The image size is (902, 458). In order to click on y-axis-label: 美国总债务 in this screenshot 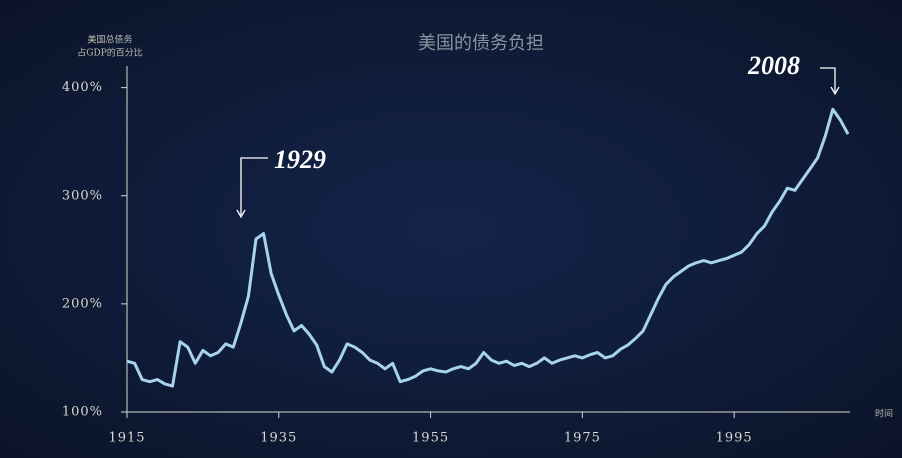, I will do `click(109, 40)`.